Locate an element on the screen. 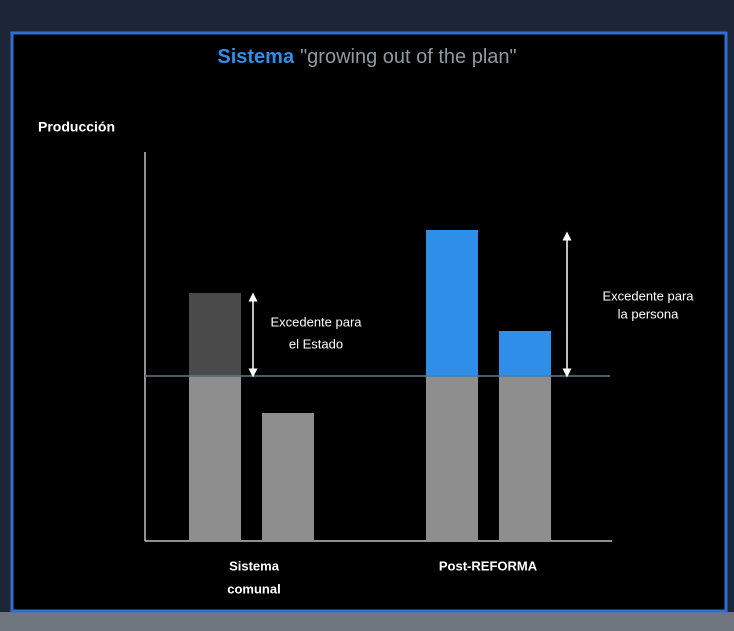 The width and height of the screenshot is (734, 631). category-label: Sistema is located at coordinates (254, 565).